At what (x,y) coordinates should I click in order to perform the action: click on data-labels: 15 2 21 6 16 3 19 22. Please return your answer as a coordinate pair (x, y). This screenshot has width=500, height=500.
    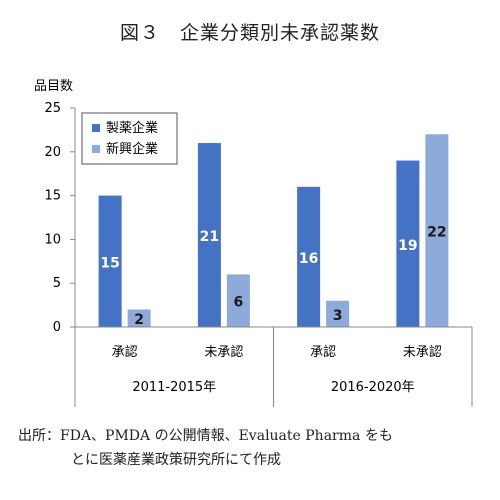
    Looking at the image, I should click on (273, 277).